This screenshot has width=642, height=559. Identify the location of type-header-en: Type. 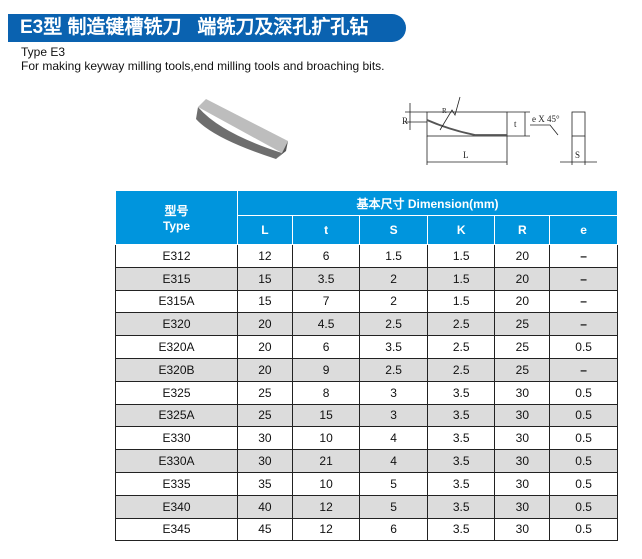
(176, 226).